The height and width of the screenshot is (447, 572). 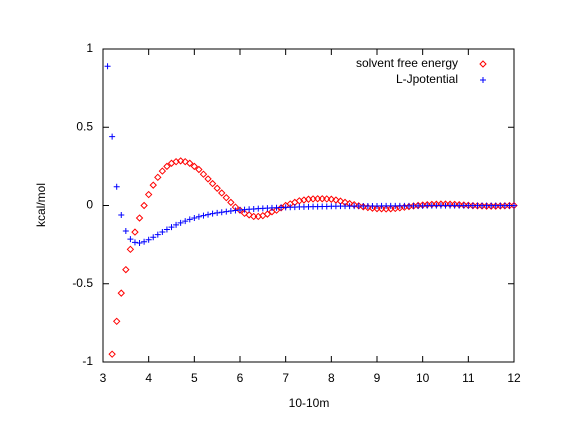 What do you see at coordinates (89, 48) in the screenshot?
I see `y-tick-label: 1` at bounding box center [89, 48].